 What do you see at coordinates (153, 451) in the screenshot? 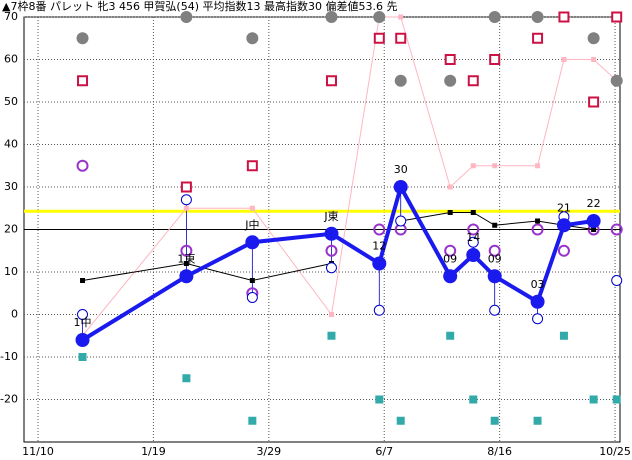
I see `x-tick-label: 1/19` at bounding box center [153, 451].